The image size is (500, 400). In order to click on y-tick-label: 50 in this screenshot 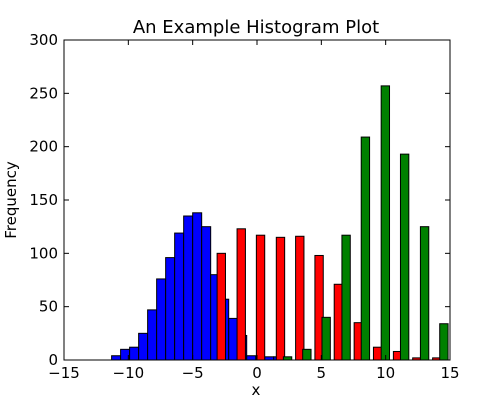, I will do `click(48, 307)`.